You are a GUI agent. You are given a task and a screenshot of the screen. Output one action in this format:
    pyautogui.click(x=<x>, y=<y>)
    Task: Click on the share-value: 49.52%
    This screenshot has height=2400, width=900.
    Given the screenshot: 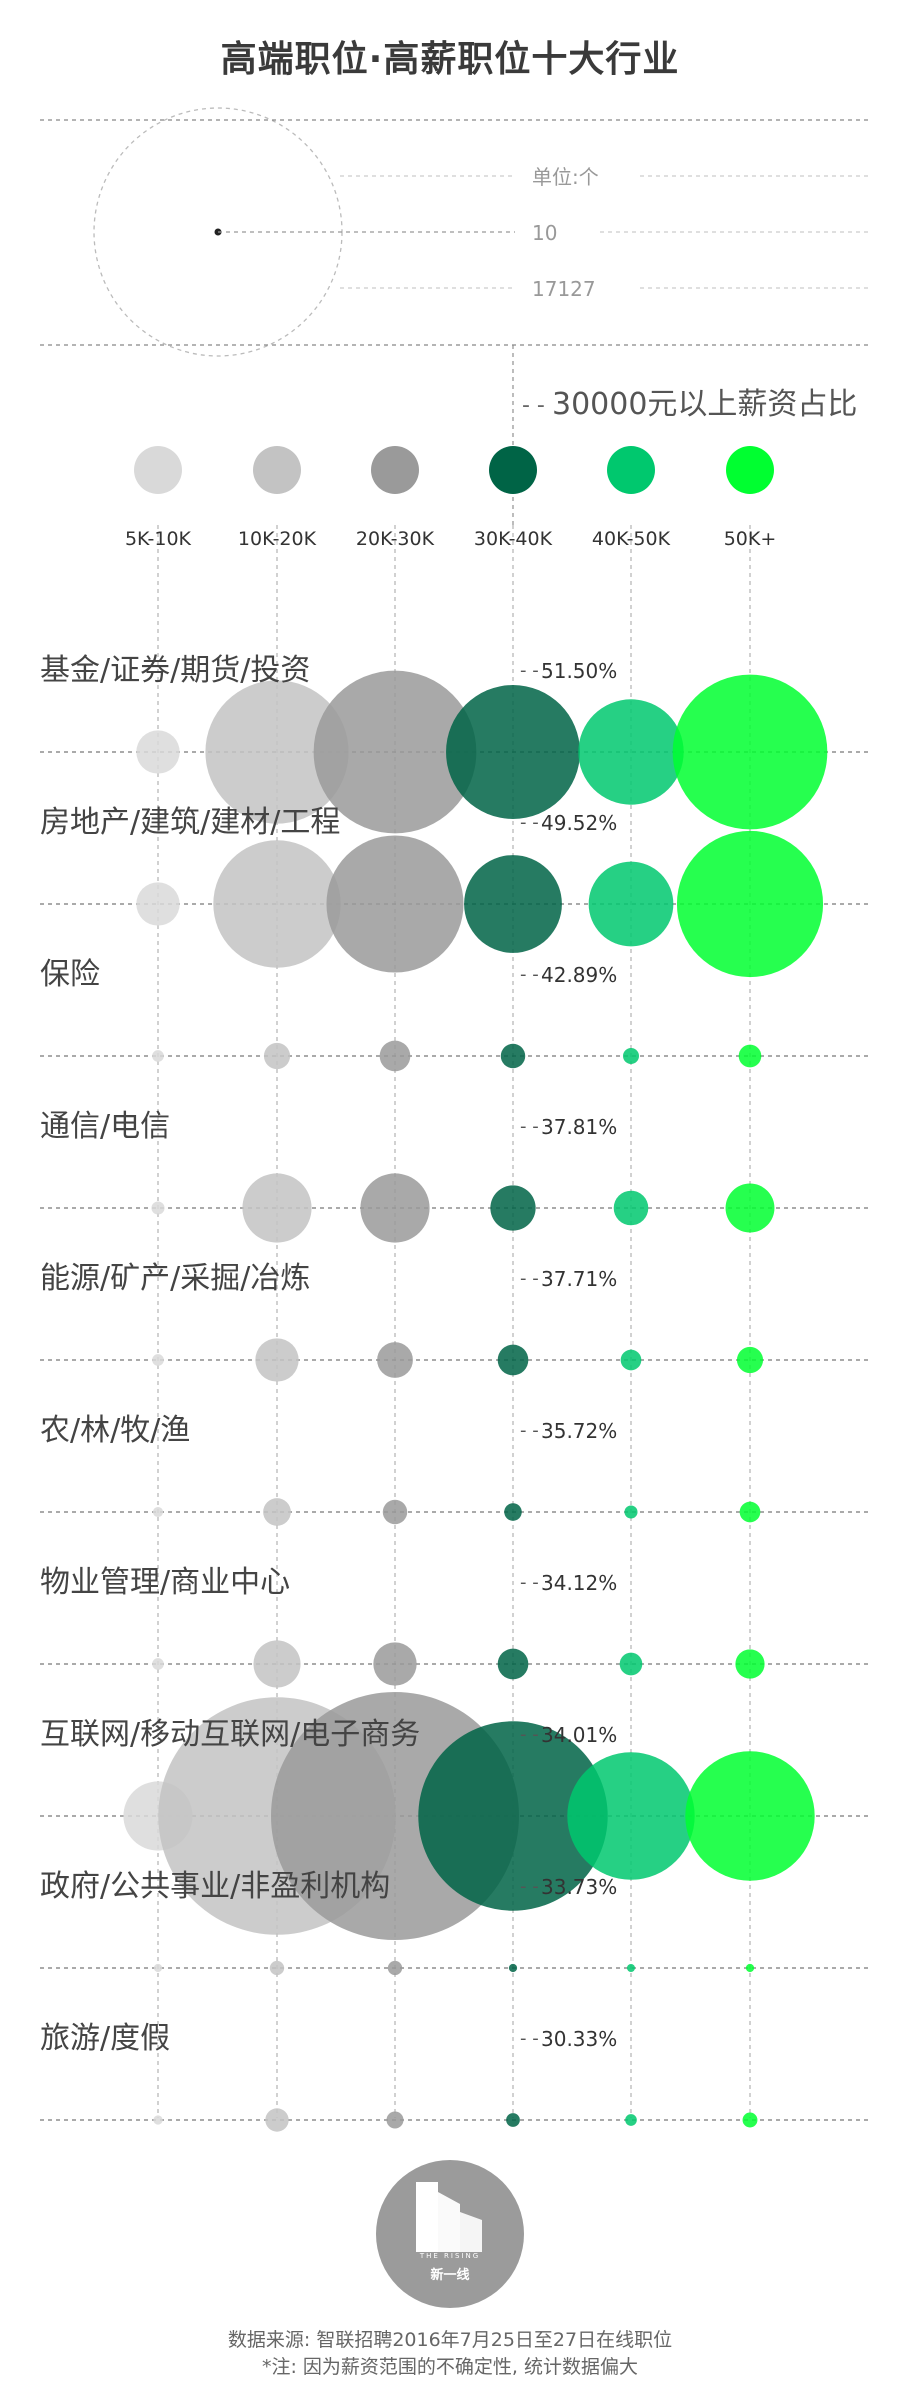 What is the action you would take?
    pyautogui.click(x=579, y=823)
    